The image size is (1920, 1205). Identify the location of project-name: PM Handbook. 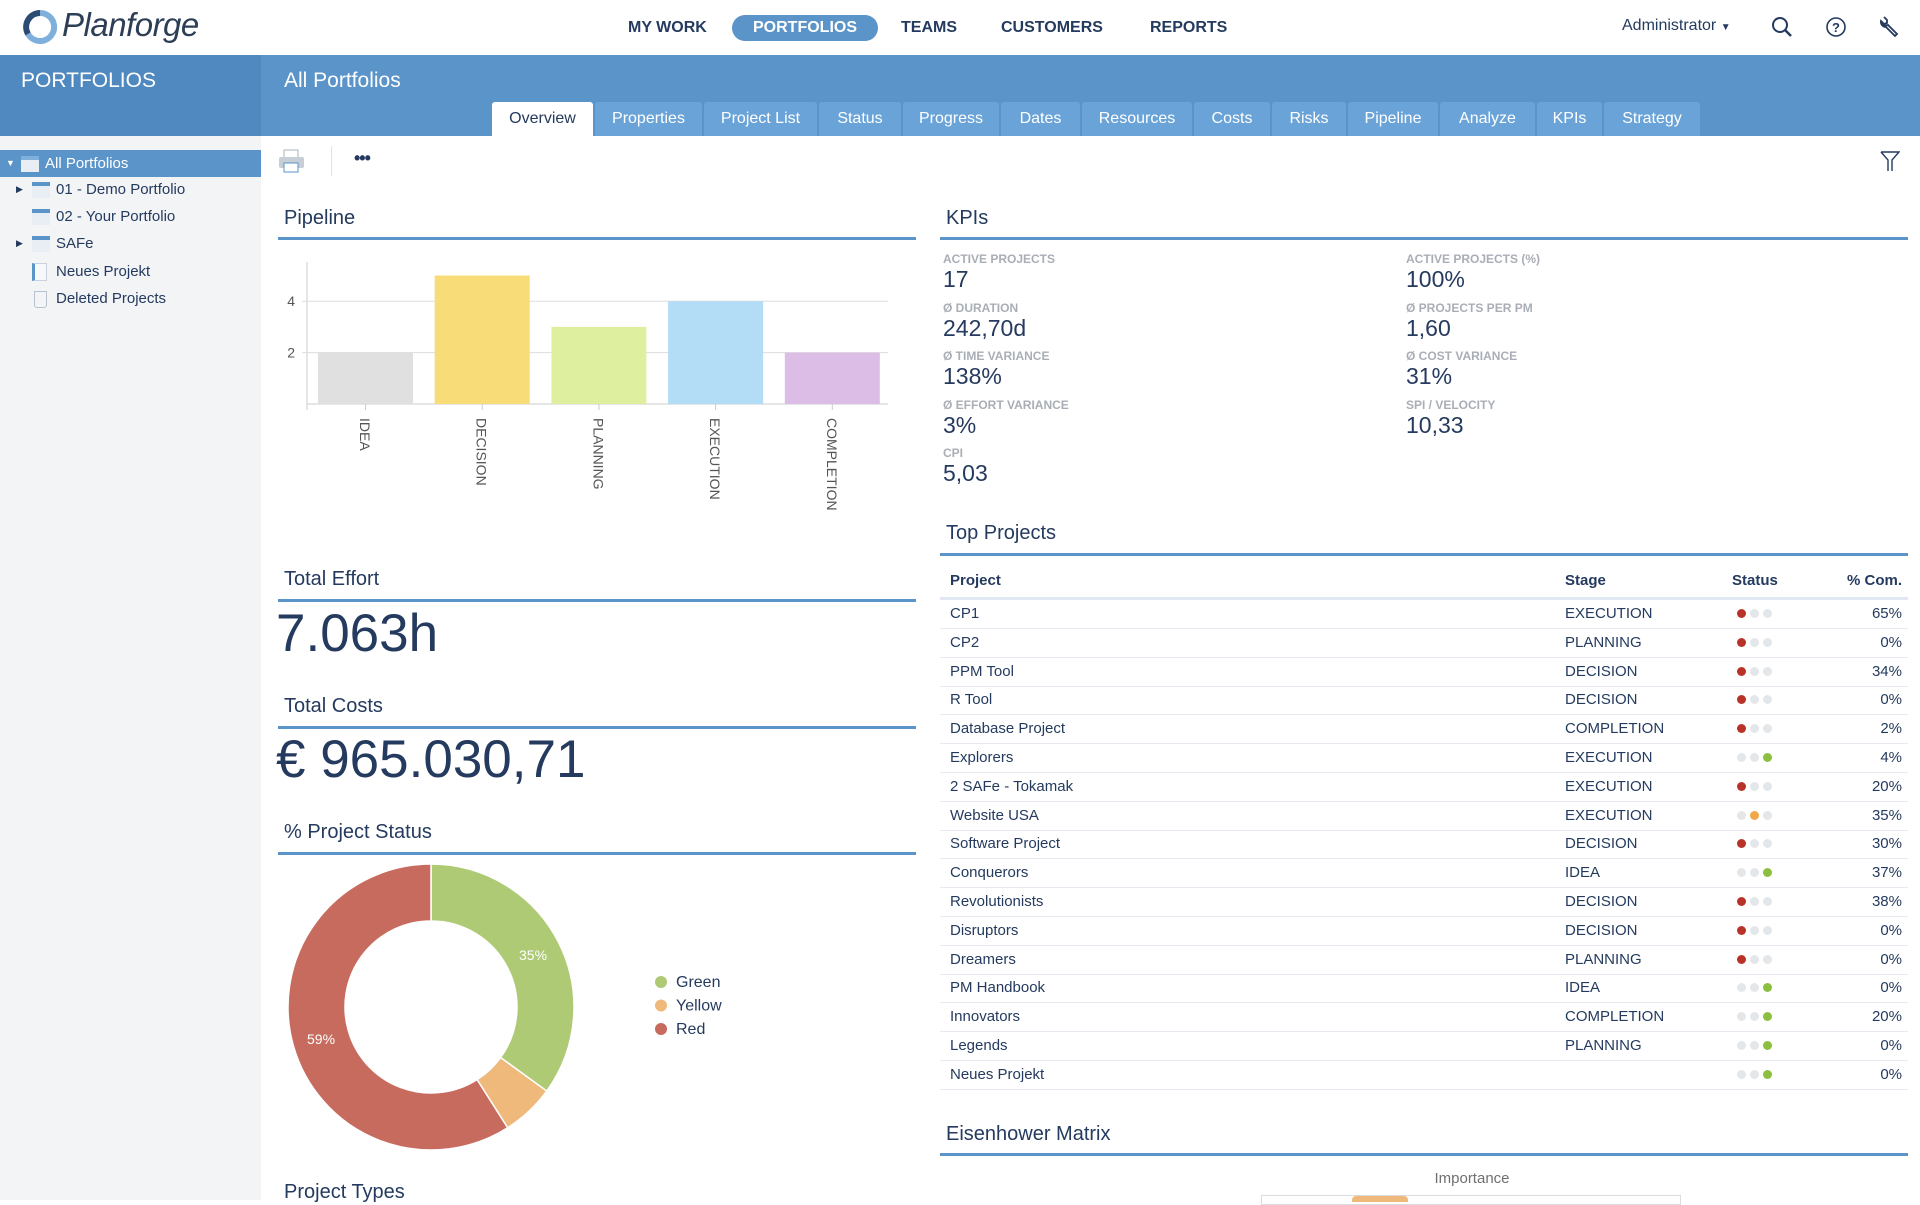
(998, 988).